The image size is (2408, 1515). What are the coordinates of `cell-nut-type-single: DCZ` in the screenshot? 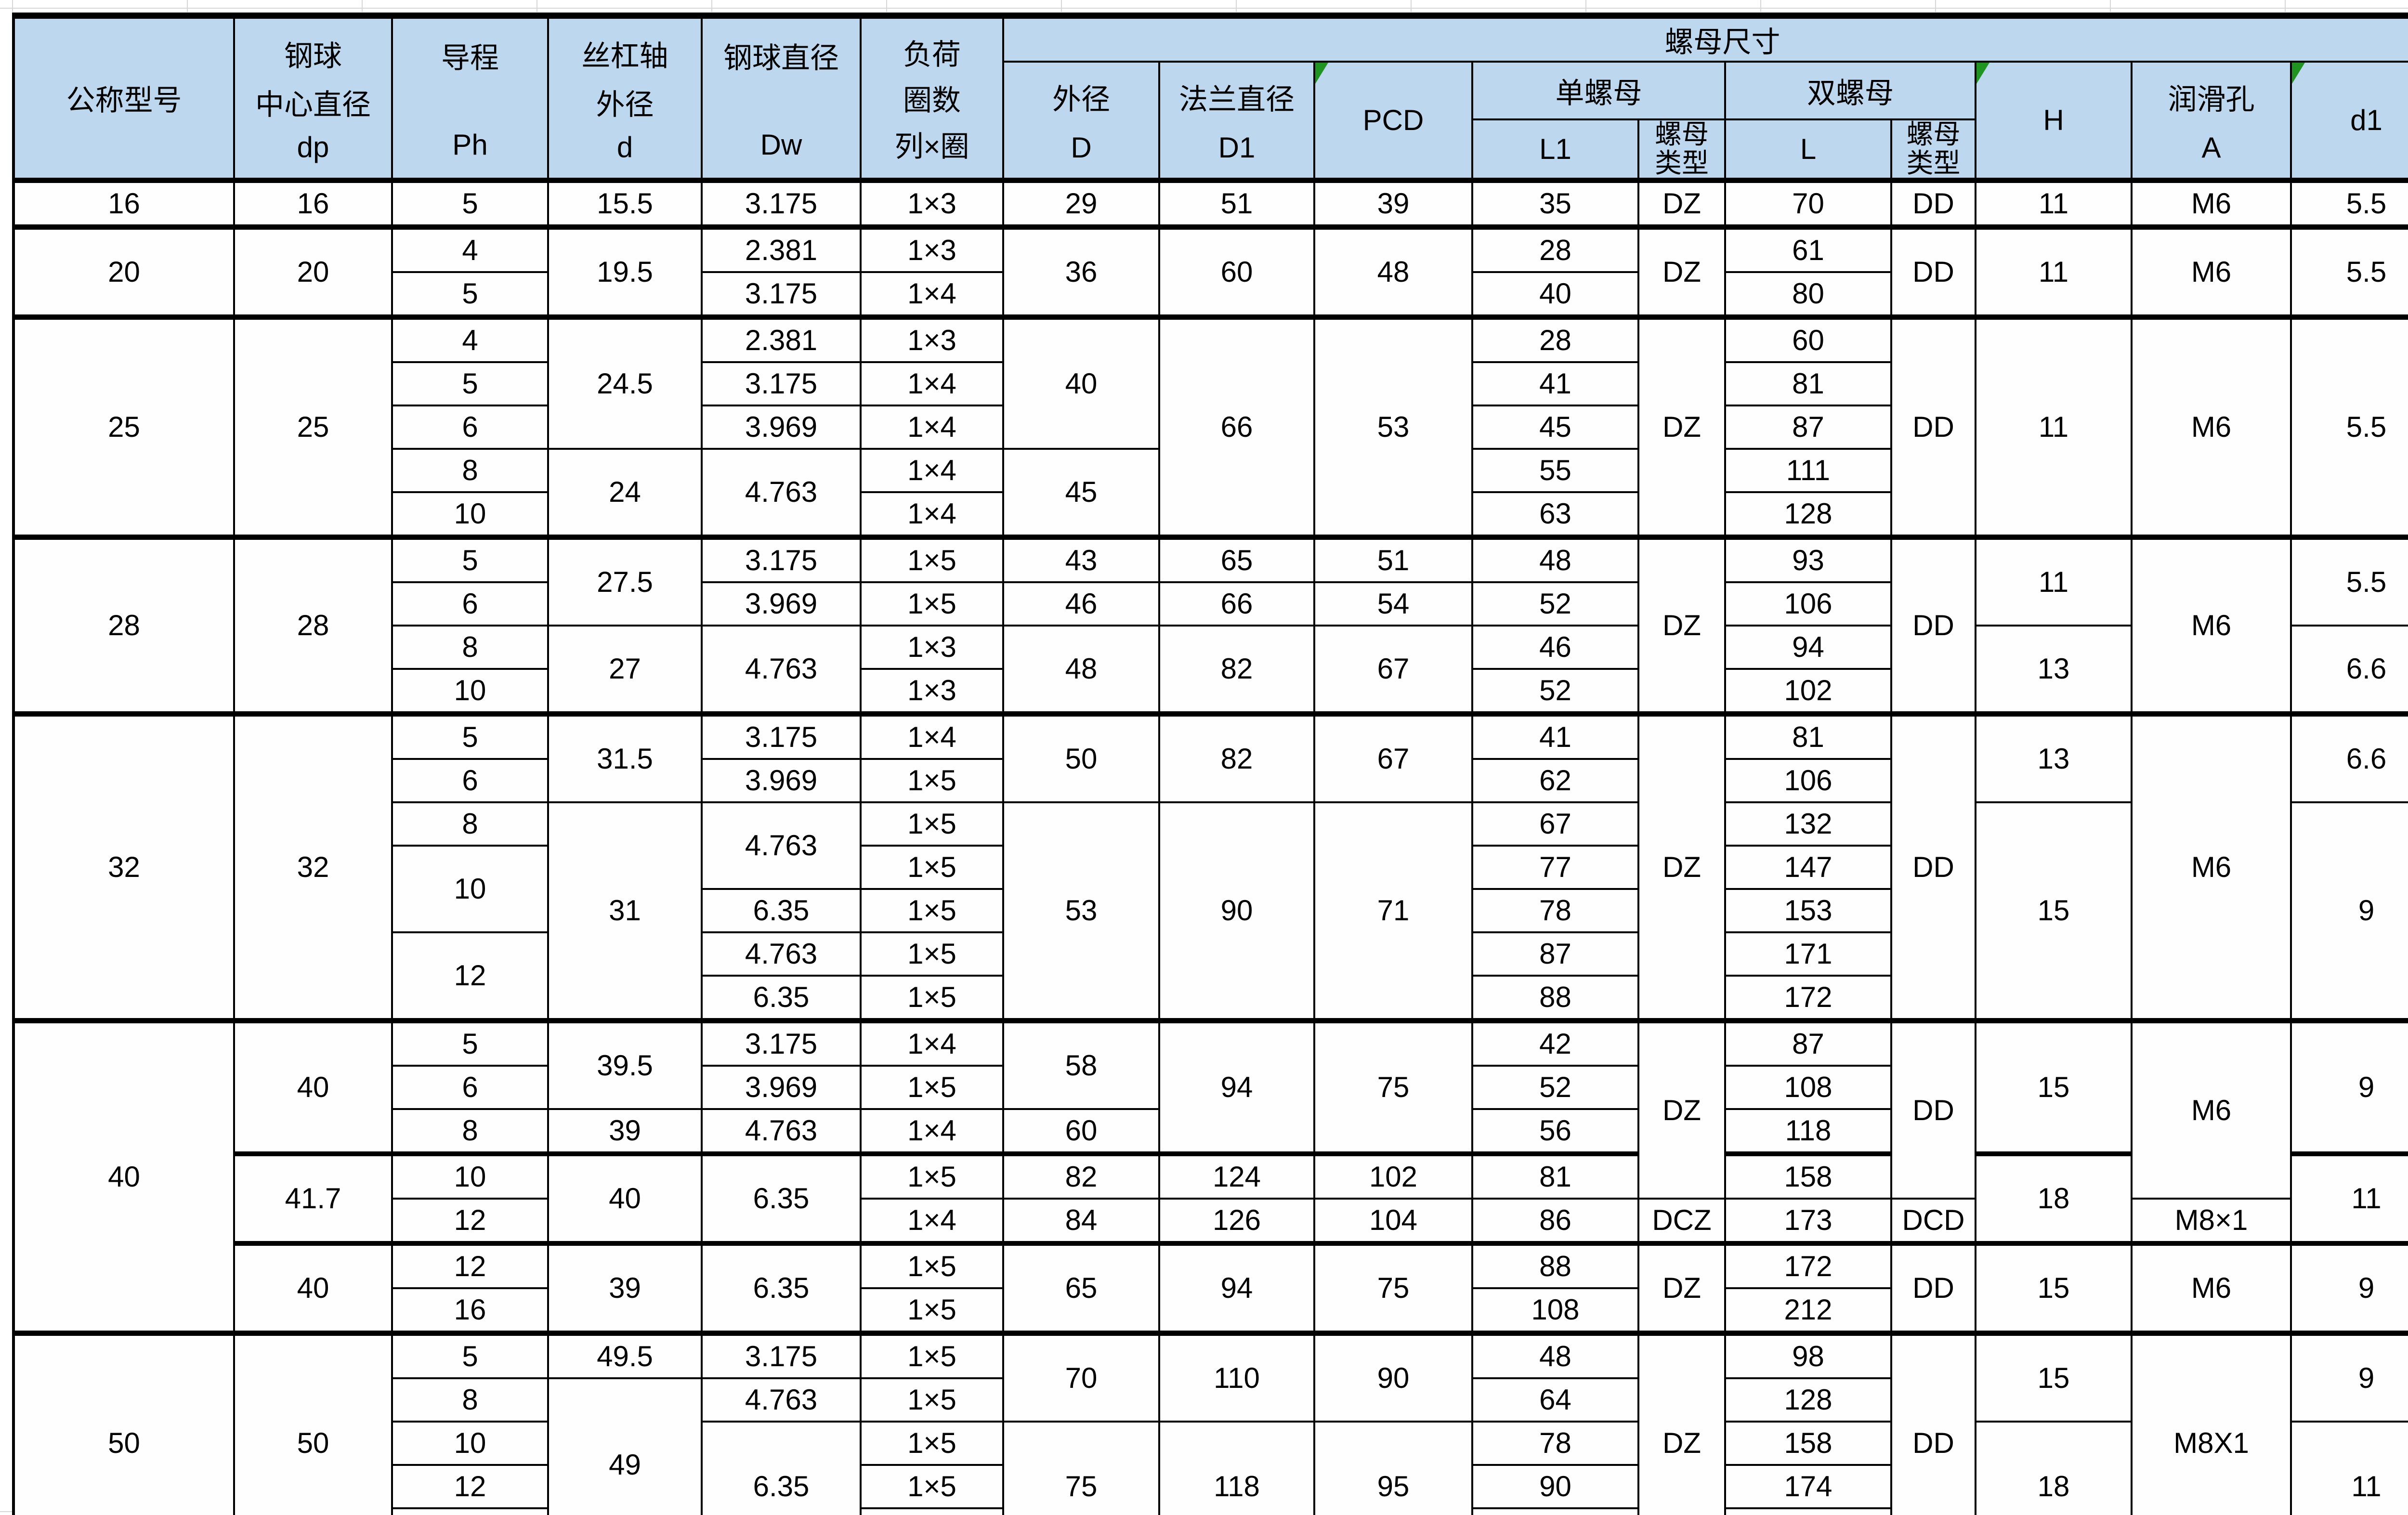 It's located at (1681, 1220).